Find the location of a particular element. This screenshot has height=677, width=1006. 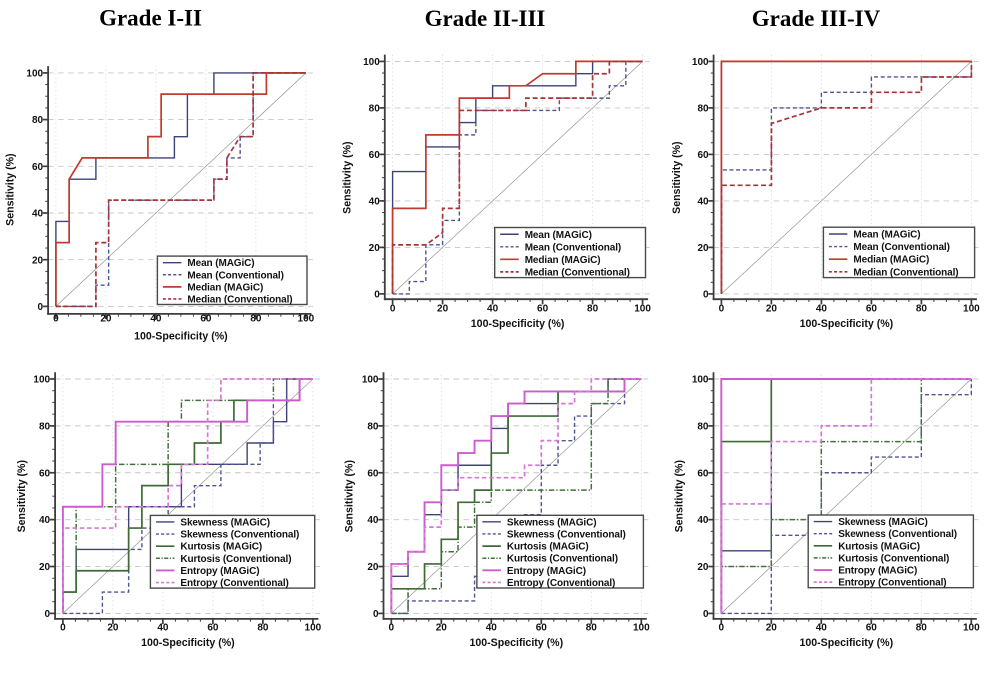

svg-text: Grade II-III is located at coordinates (485, 18).